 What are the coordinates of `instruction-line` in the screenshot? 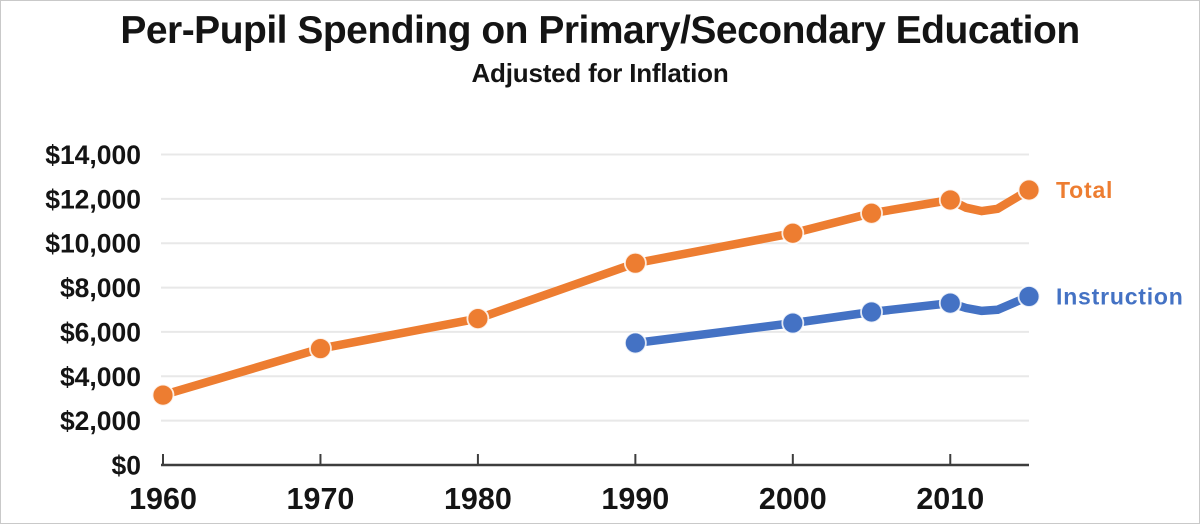 It's located at (832, 320).